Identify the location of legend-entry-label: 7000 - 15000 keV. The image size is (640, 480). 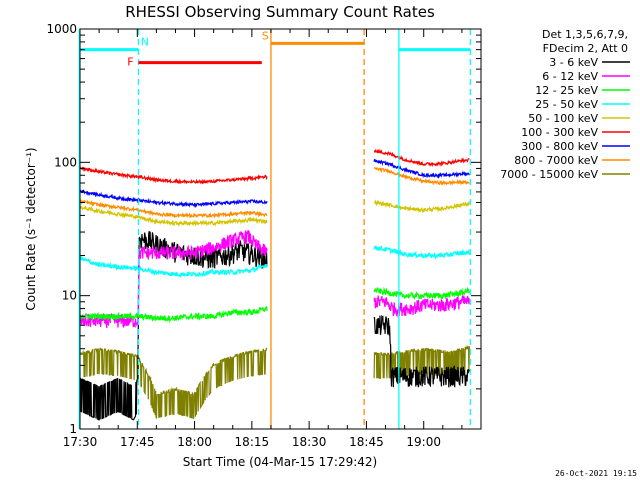
(549, 174).